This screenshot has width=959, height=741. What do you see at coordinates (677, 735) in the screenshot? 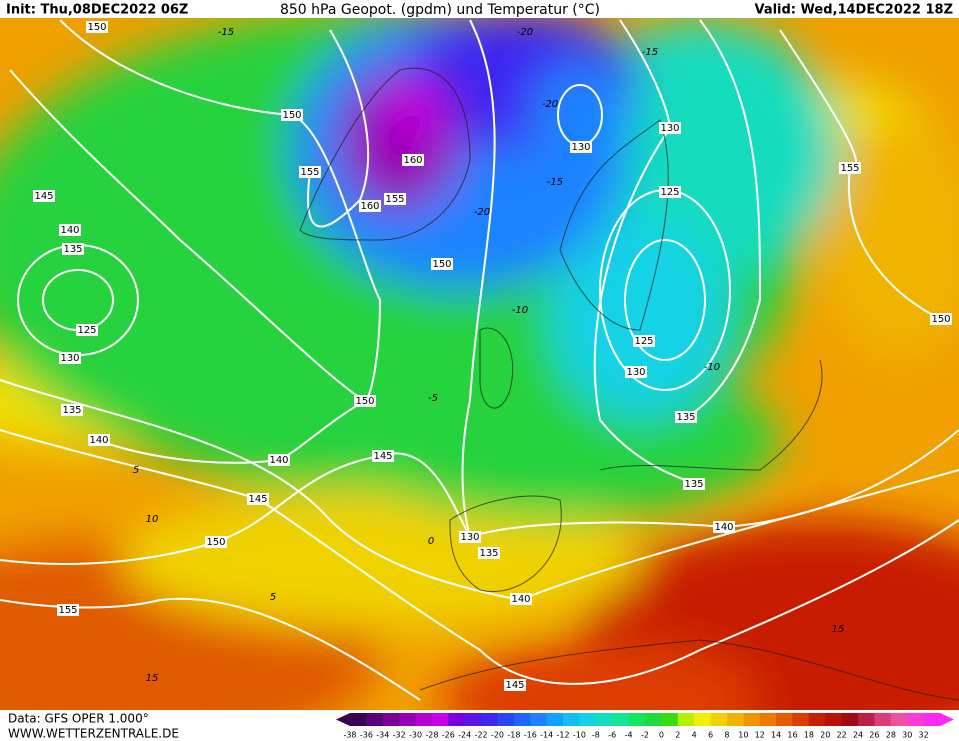
I see `colorbar-label: 2` at bounding box center [677, 735].